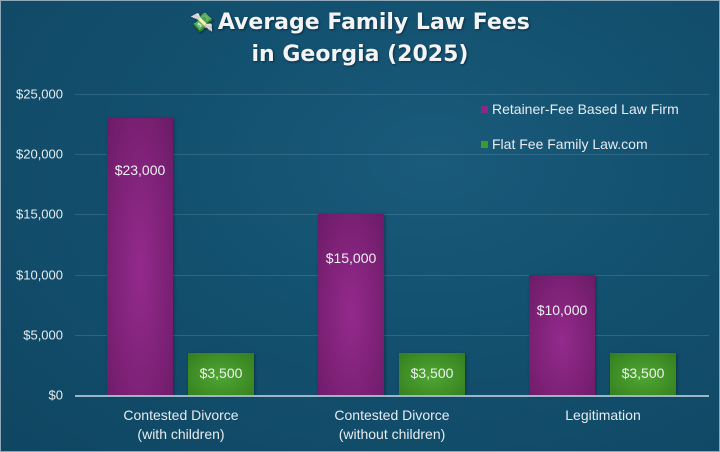  I want to click on bar-retainer-contested-without-children: $15,000, so click(351, 304).